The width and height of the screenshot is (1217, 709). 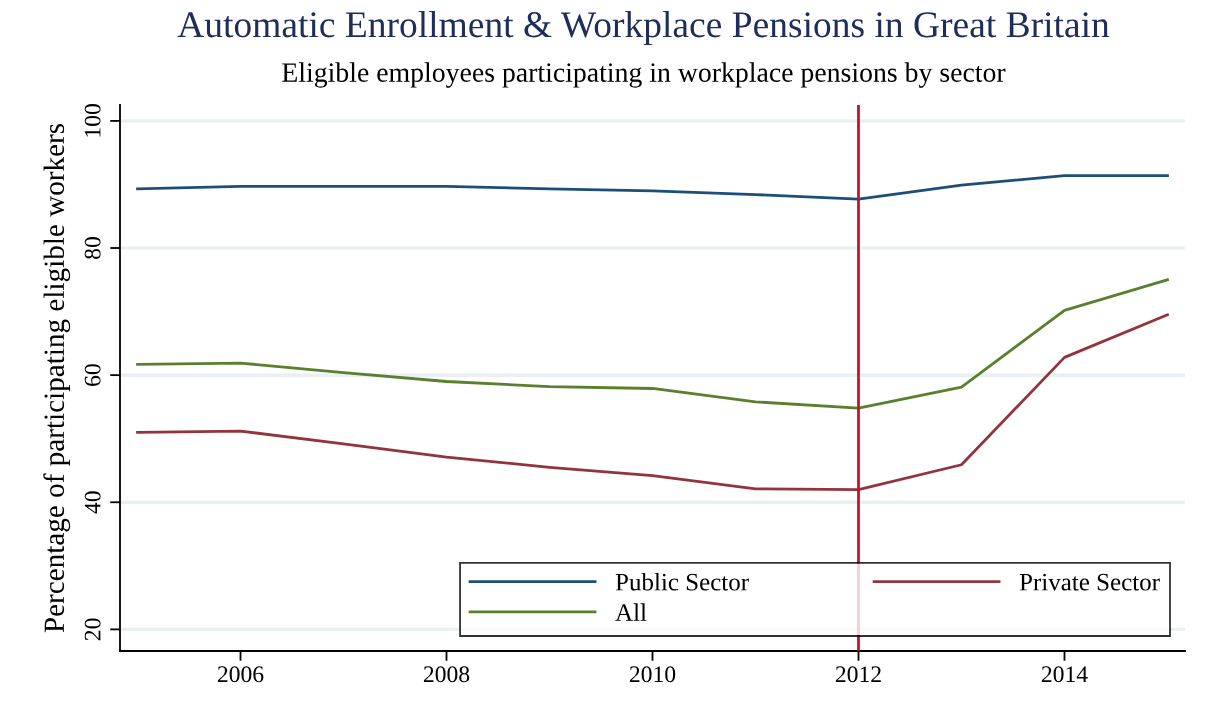 What do you see at coordinates (1089, 582) in the screenshot?
I see `legend-label: Private Sector` at bounding box center [1089, 582].